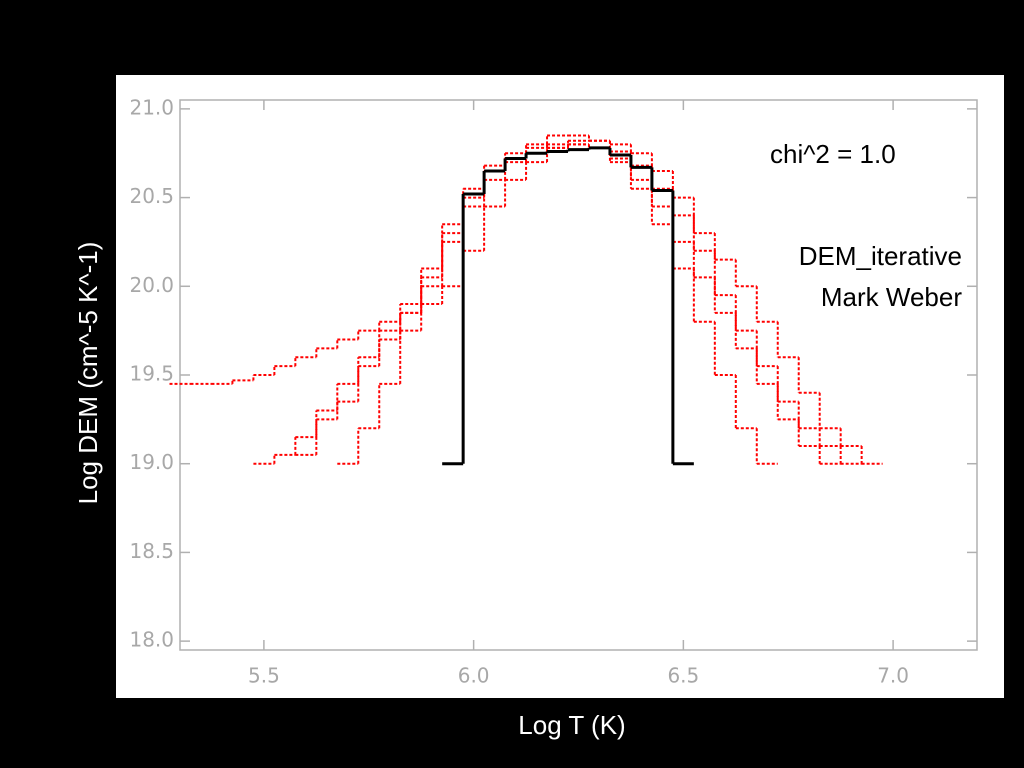 This screenshot has width=1024, height=768. I want to click on annotation: chi^2 = 1.0, so click(833, 154).